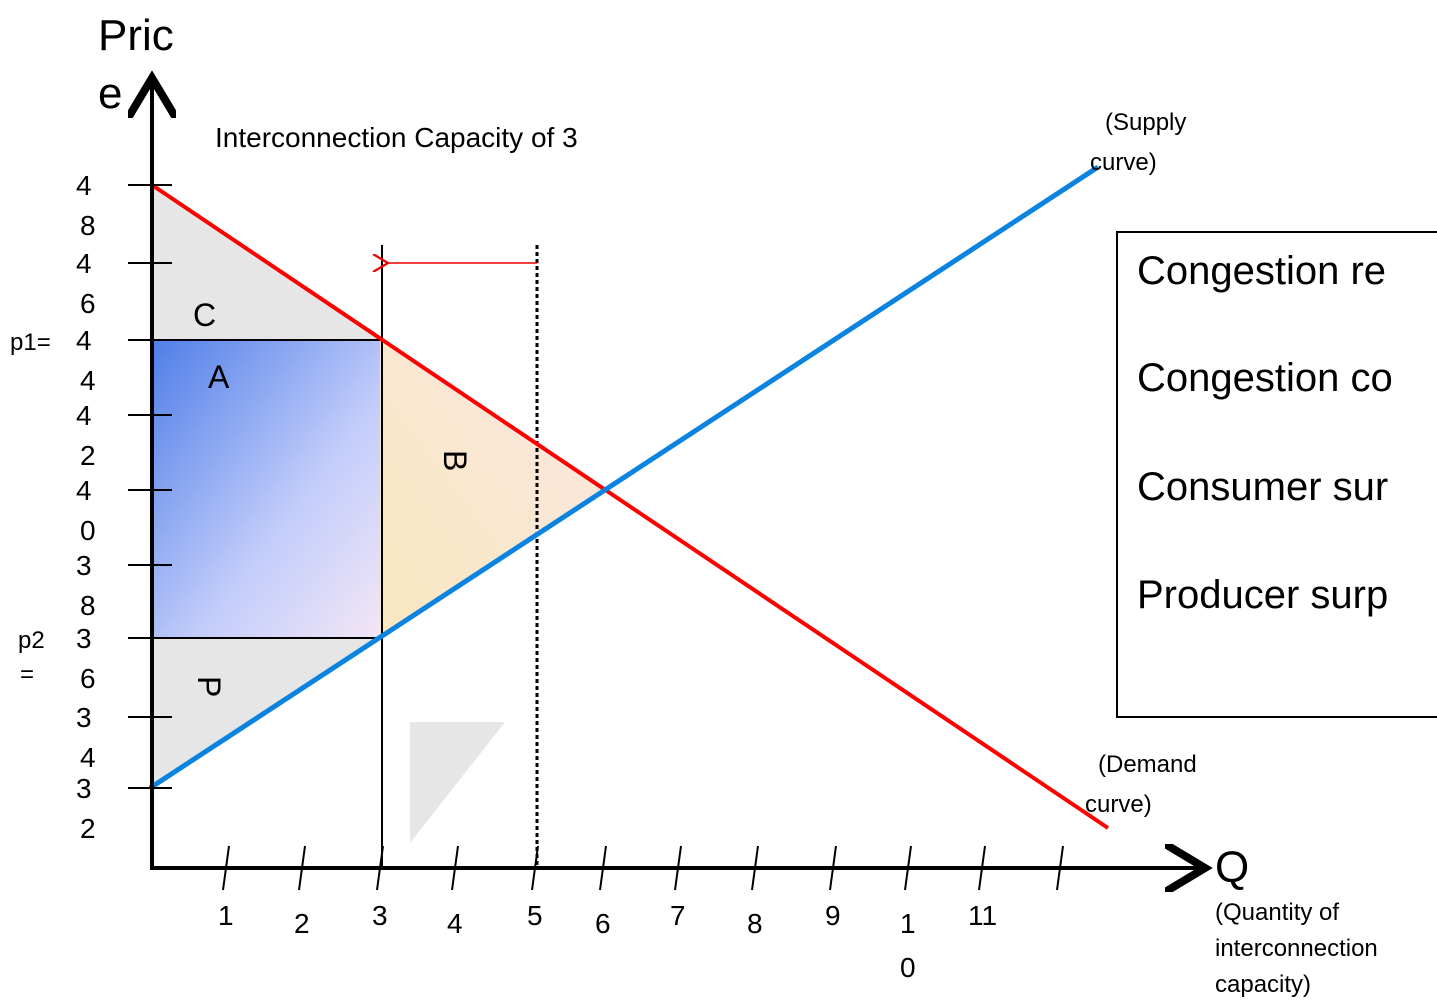 The height and width of the screenshot is (1006, 1437). I want to click on supply-label: curve), so click(1123, 162).